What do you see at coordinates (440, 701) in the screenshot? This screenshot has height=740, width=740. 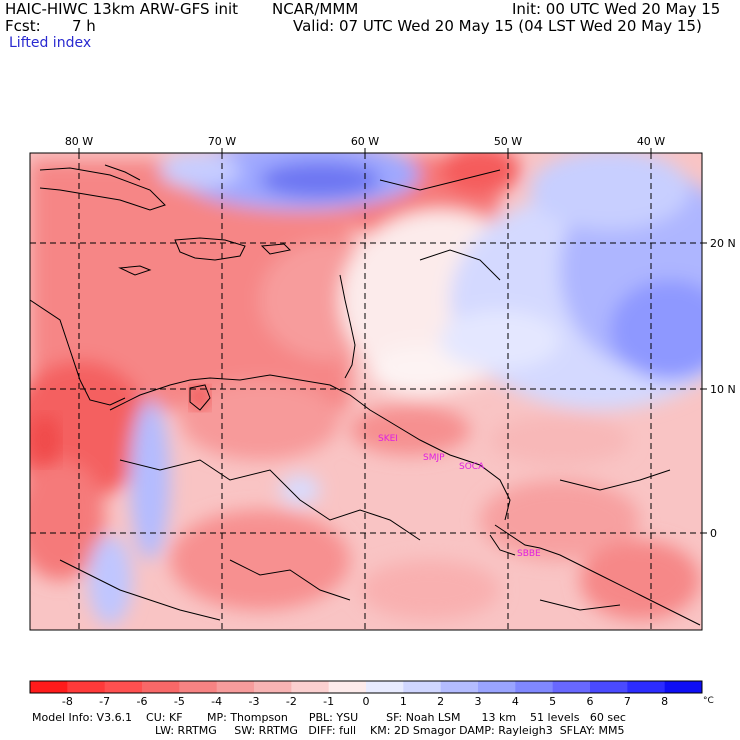 I see `colorbar-tick-label: 2` at bounding box center [440, 701].